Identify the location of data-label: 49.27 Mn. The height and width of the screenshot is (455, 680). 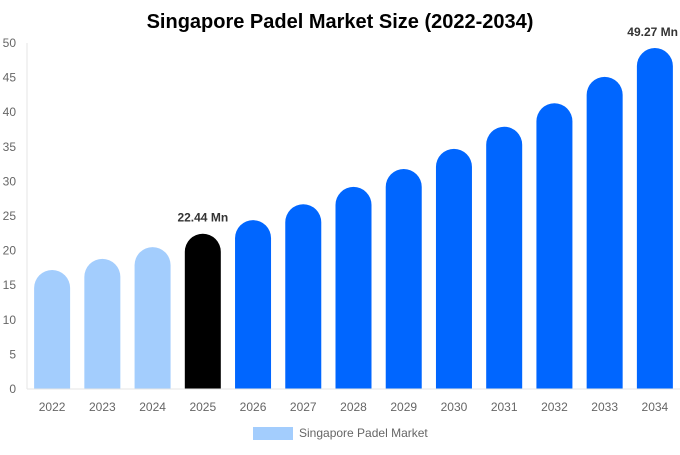
(652, 32).